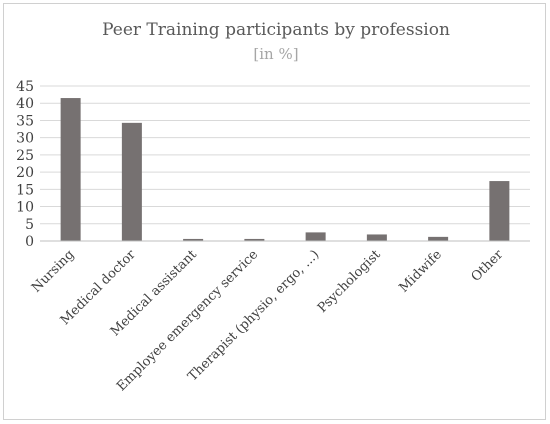 Image resolution: width=550 pixels, height=424 pixels. What do you see at coordinates (29, 242) in the screenshot?
I see `y-tick-label: 0` at bounding box center [29, 242].